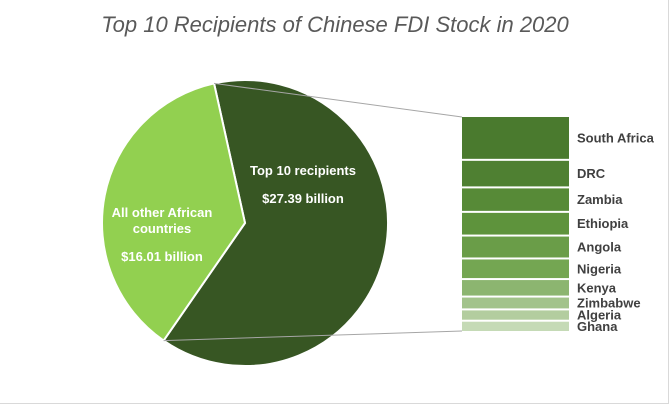 The image size is (670, 405). What do you see at coordinates (303, 170) in the screenshot?
I see `slice-label-top10: Top 10 recipients` at bounding box center [303, 170].